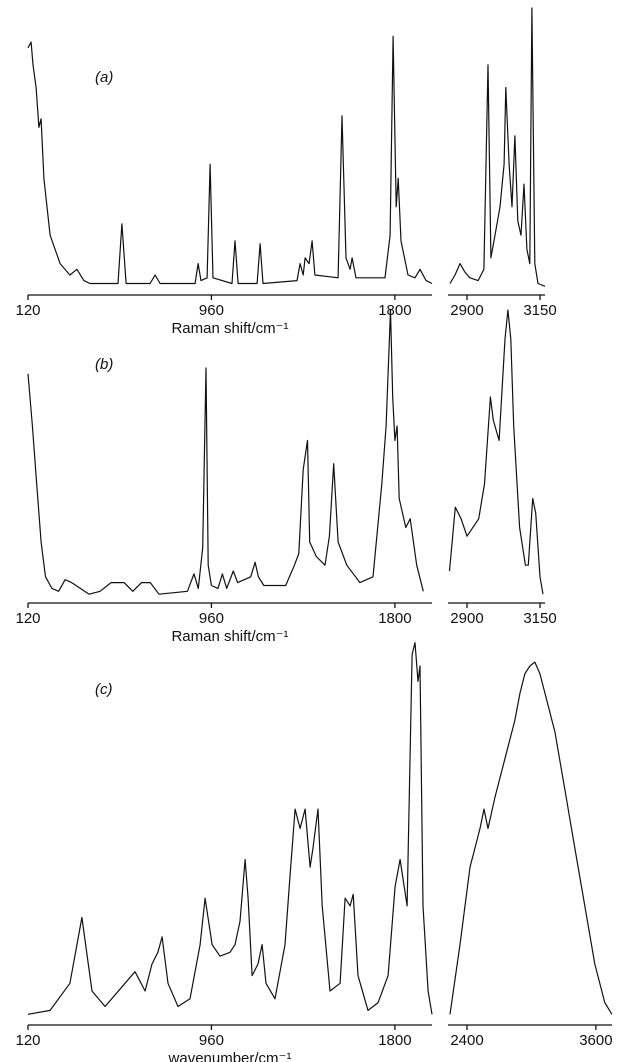  Describe the element at coordinates (104, 364) in the screenshot. I see `panel-label: (b)` at that location.